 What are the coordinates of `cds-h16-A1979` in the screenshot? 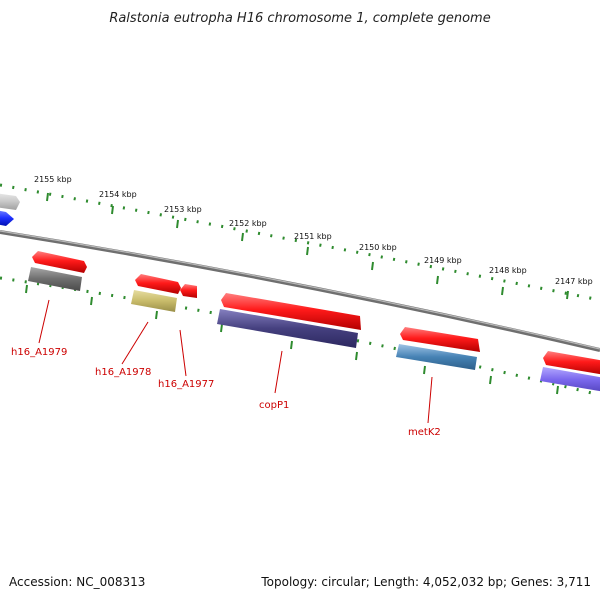 It's located at (59, 262).